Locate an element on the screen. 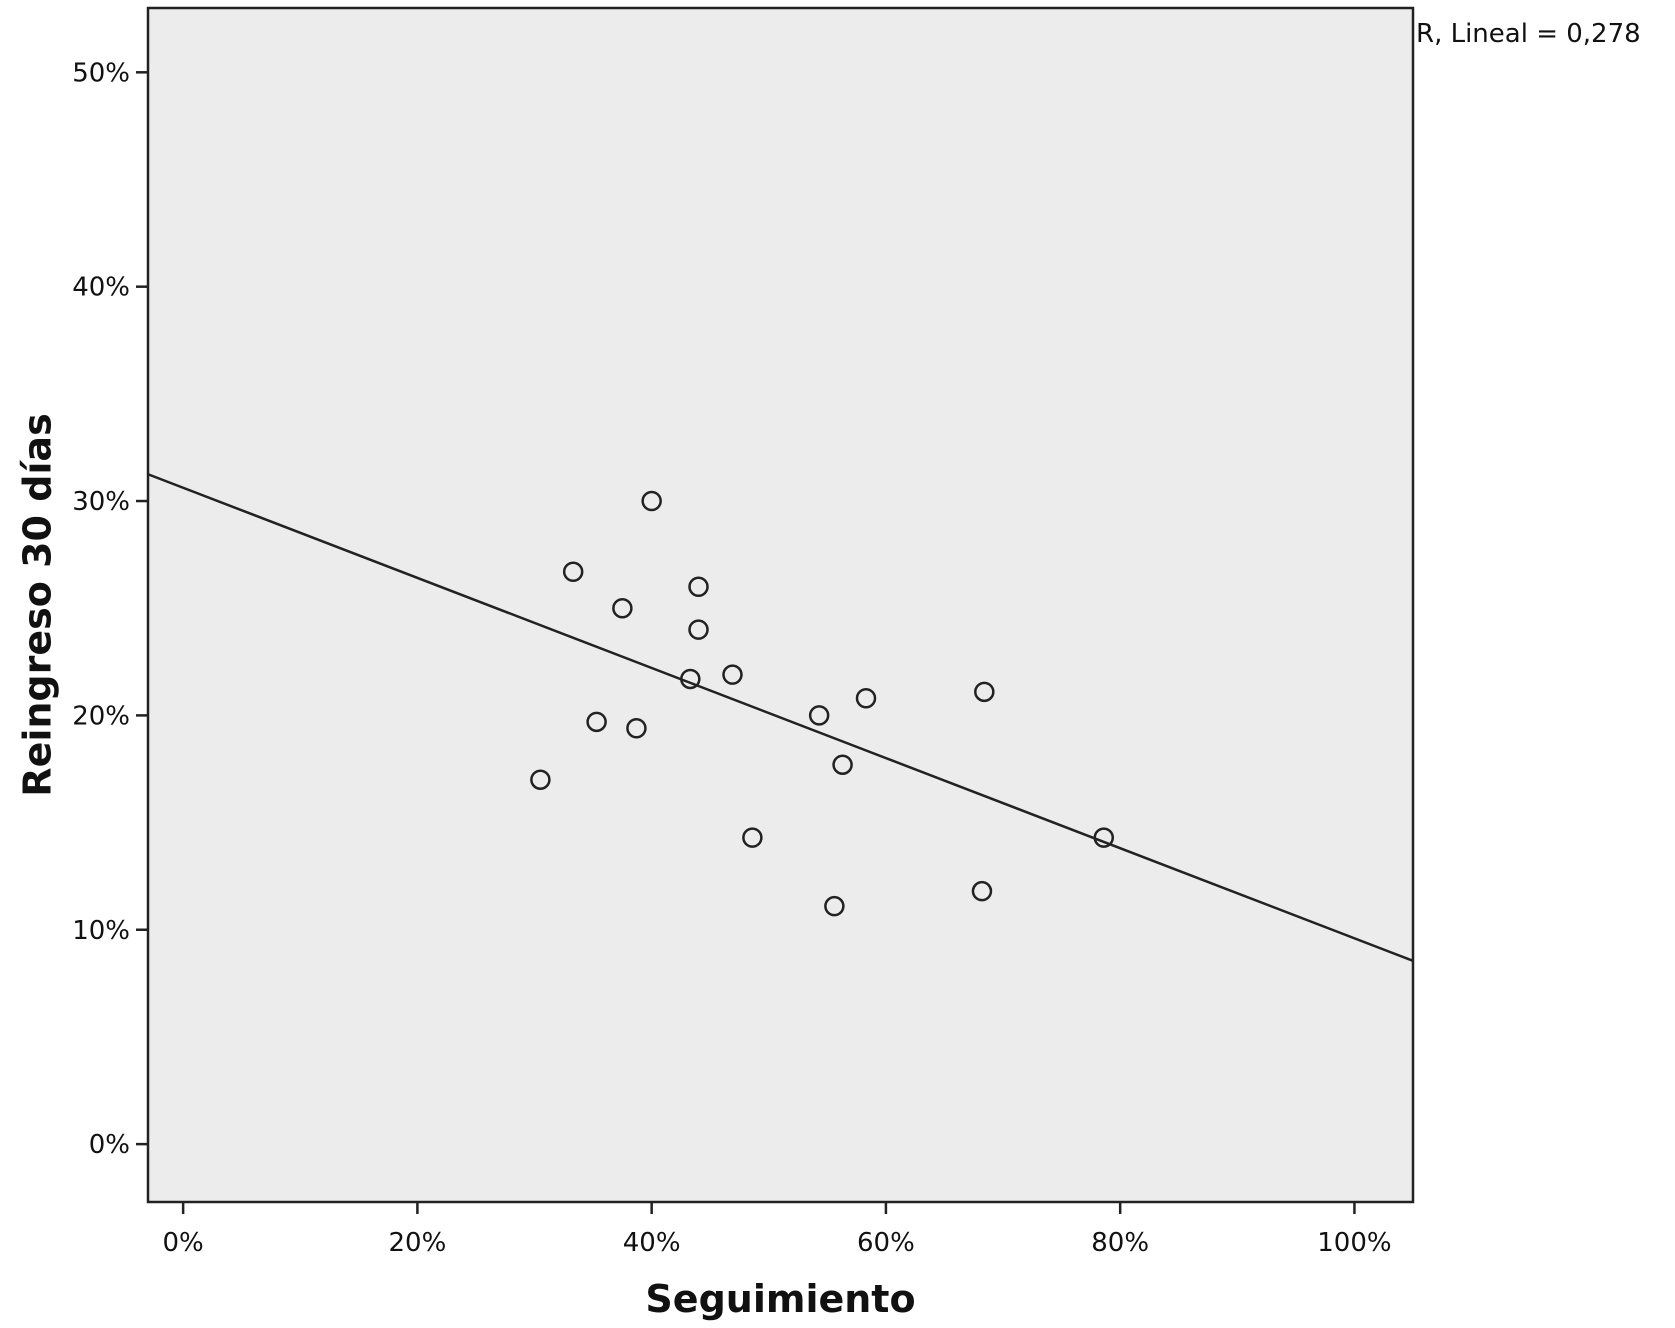 The image size is (1675, 1328). data-points is located at coordinates (822, 703).